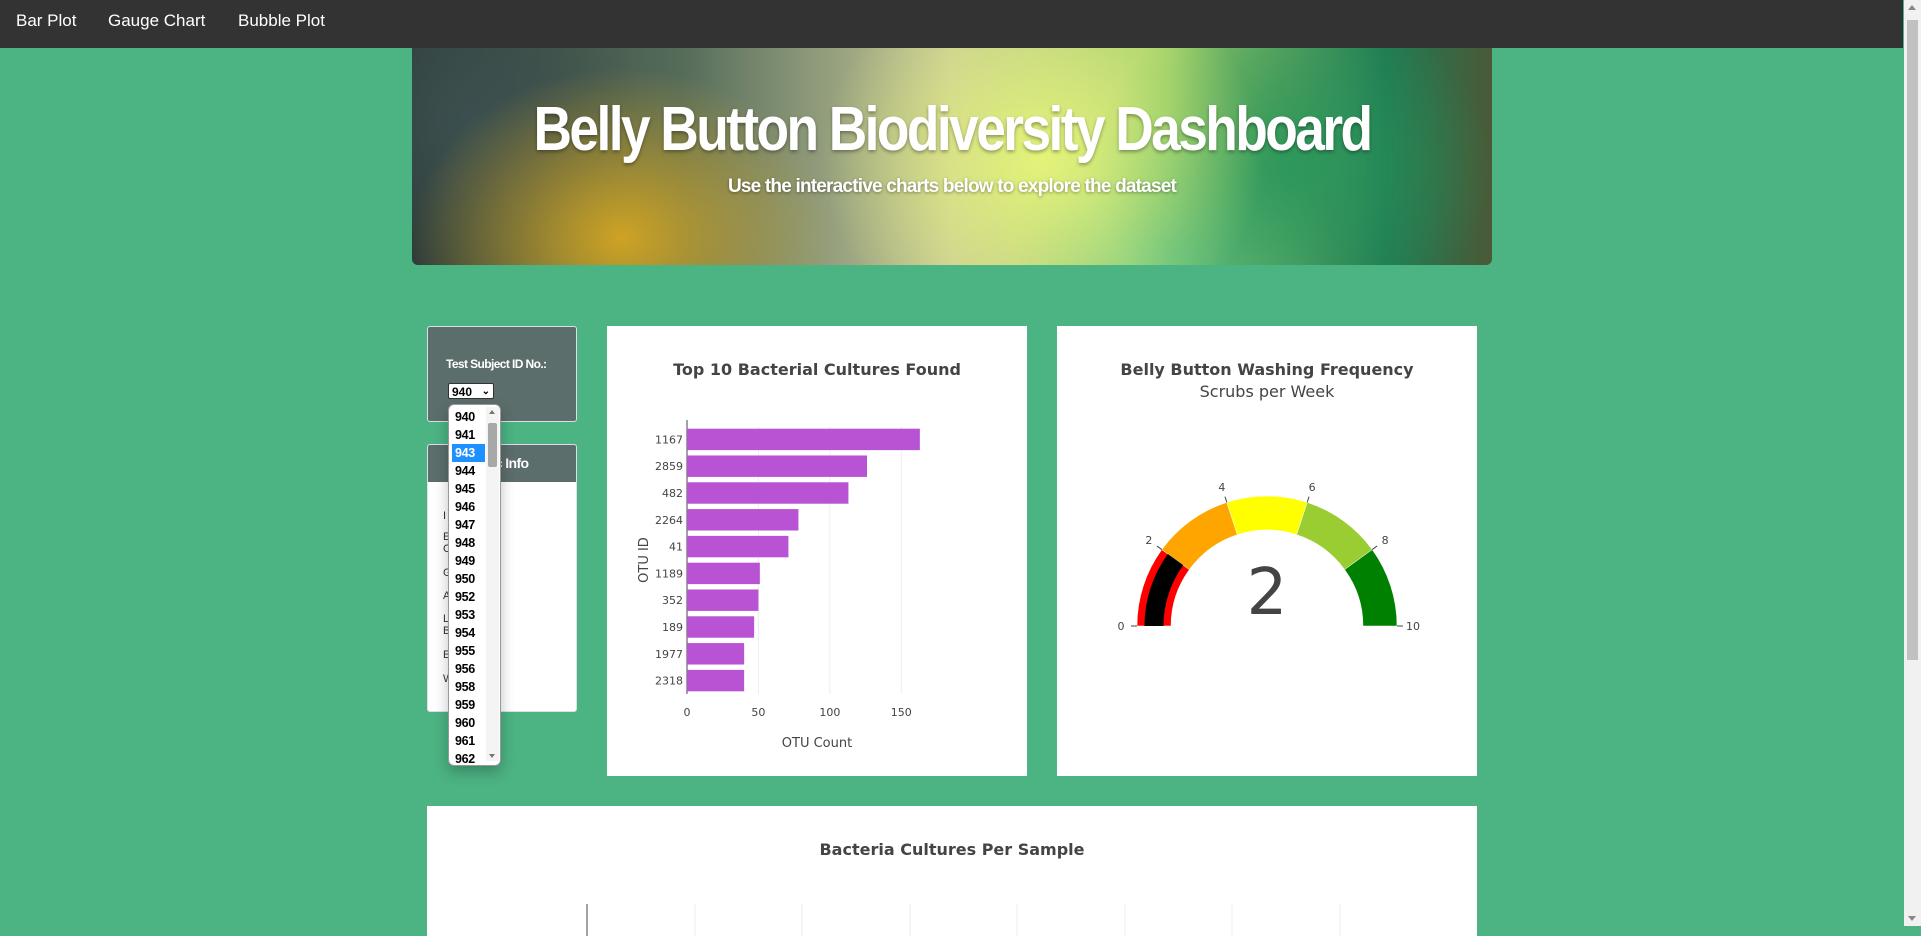 This screenshot has height=936, width=1921. What do you see at coordinates (492, 584) in the screenshot?
I see `dropdown-scrollbar` at bounding box center [492, 584].